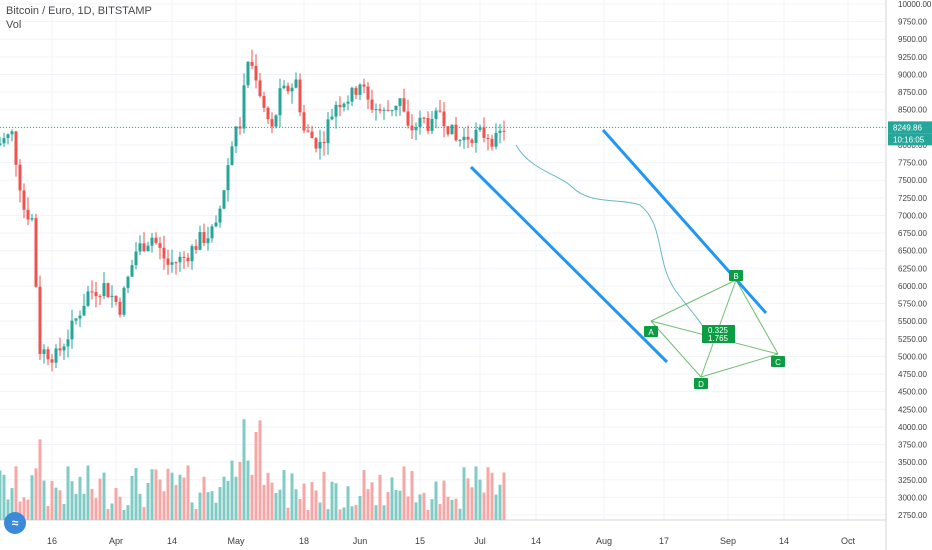  Describe the element at coordinates (912, 445) in the screenshot. I see `price-tick-label: 3750.00` at that location.